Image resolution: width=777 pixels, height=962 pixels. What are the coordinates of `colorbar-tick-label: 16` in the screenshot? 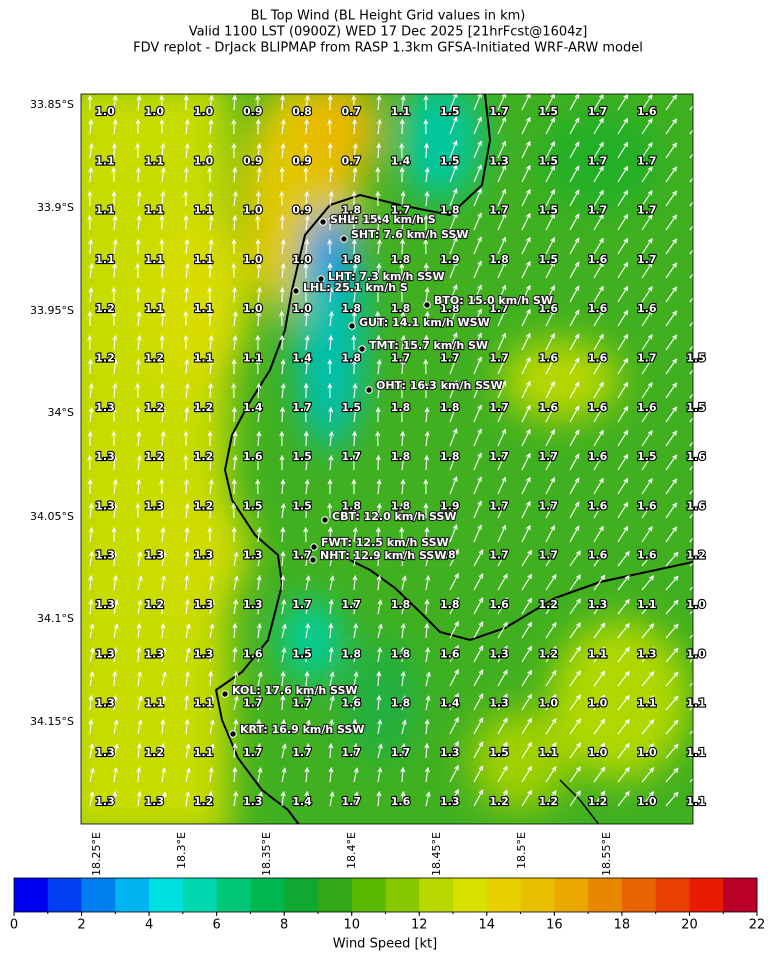 It's located at (554, 925).